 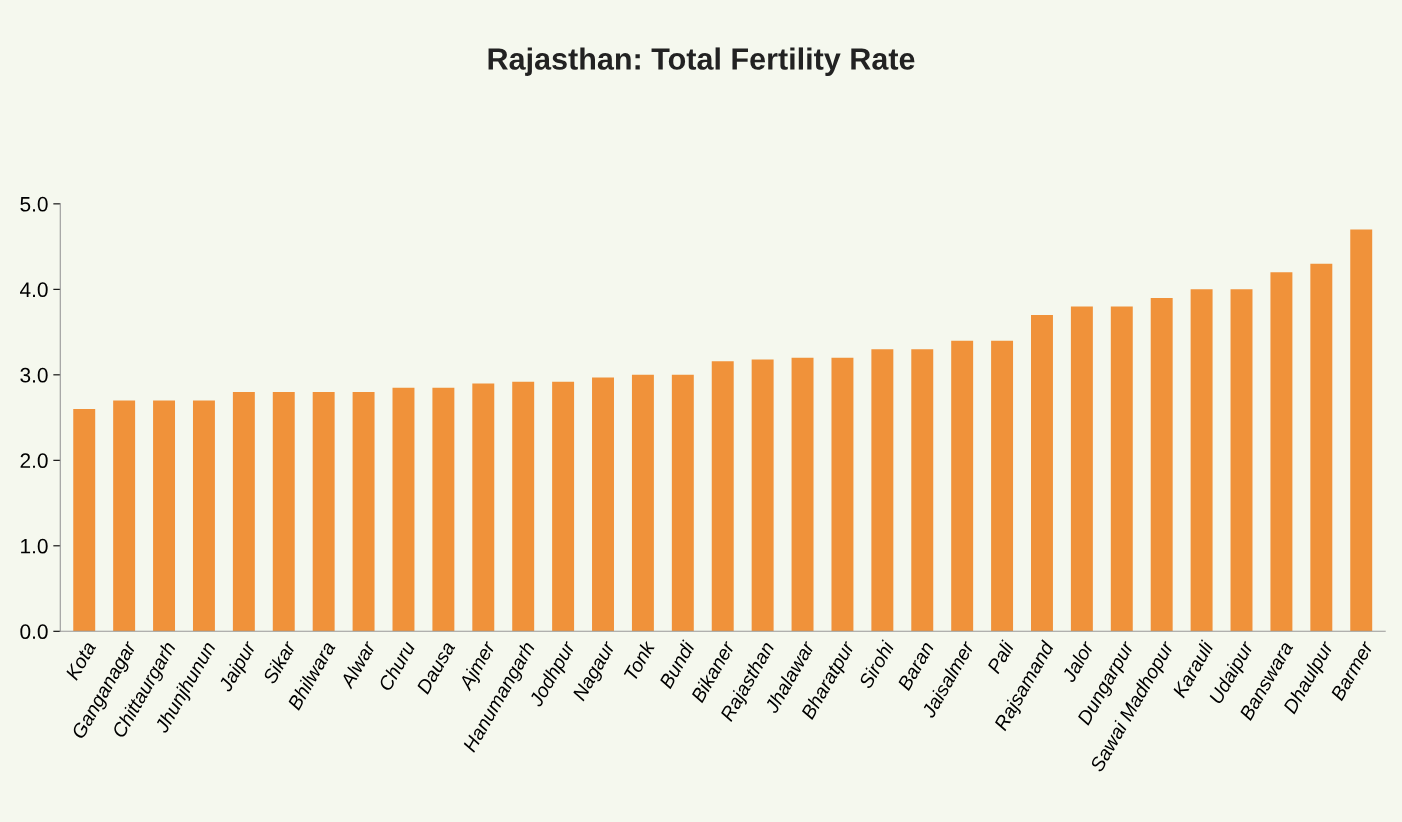 What do you see at coordinates (34, 290) in the screenshot?
I see `y-tick-label: 4.0` at bounding box center [34, 290].